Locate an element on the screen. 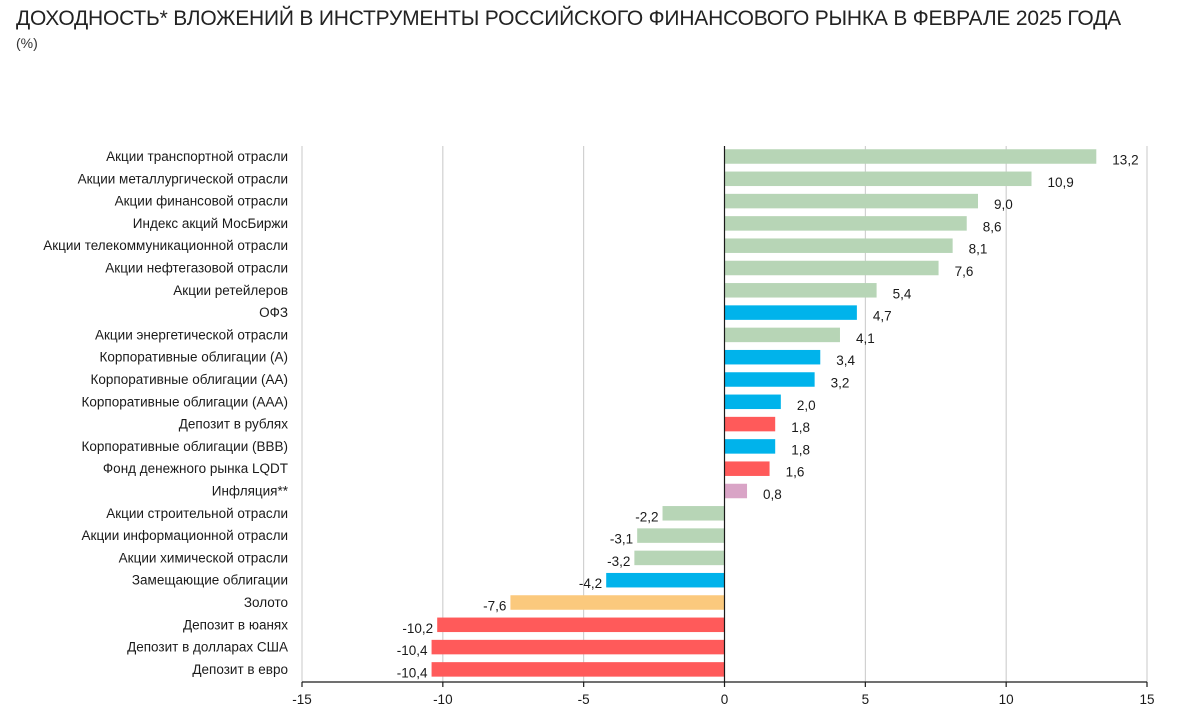  category-label: ОФЗ is located at coordinates (273, 312).